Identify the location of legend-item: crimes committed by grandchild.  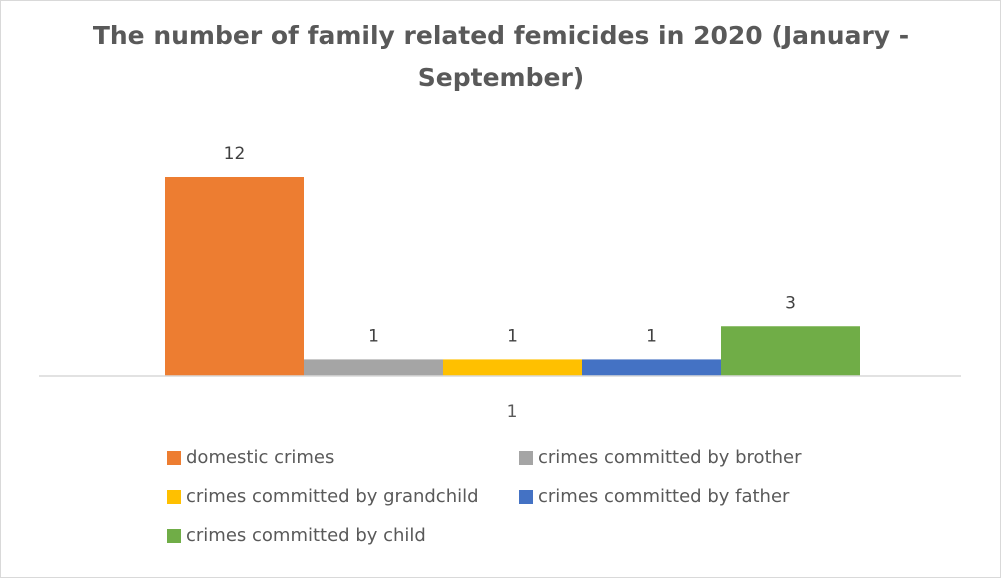
(343, 497).